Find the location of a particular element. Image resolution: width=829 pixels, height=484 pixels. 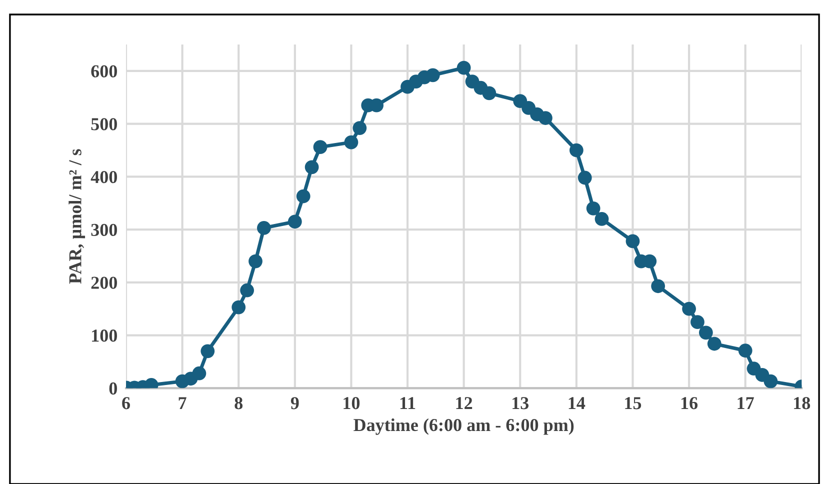

x-tick-label: 18 is located at coordinates (802, 403).